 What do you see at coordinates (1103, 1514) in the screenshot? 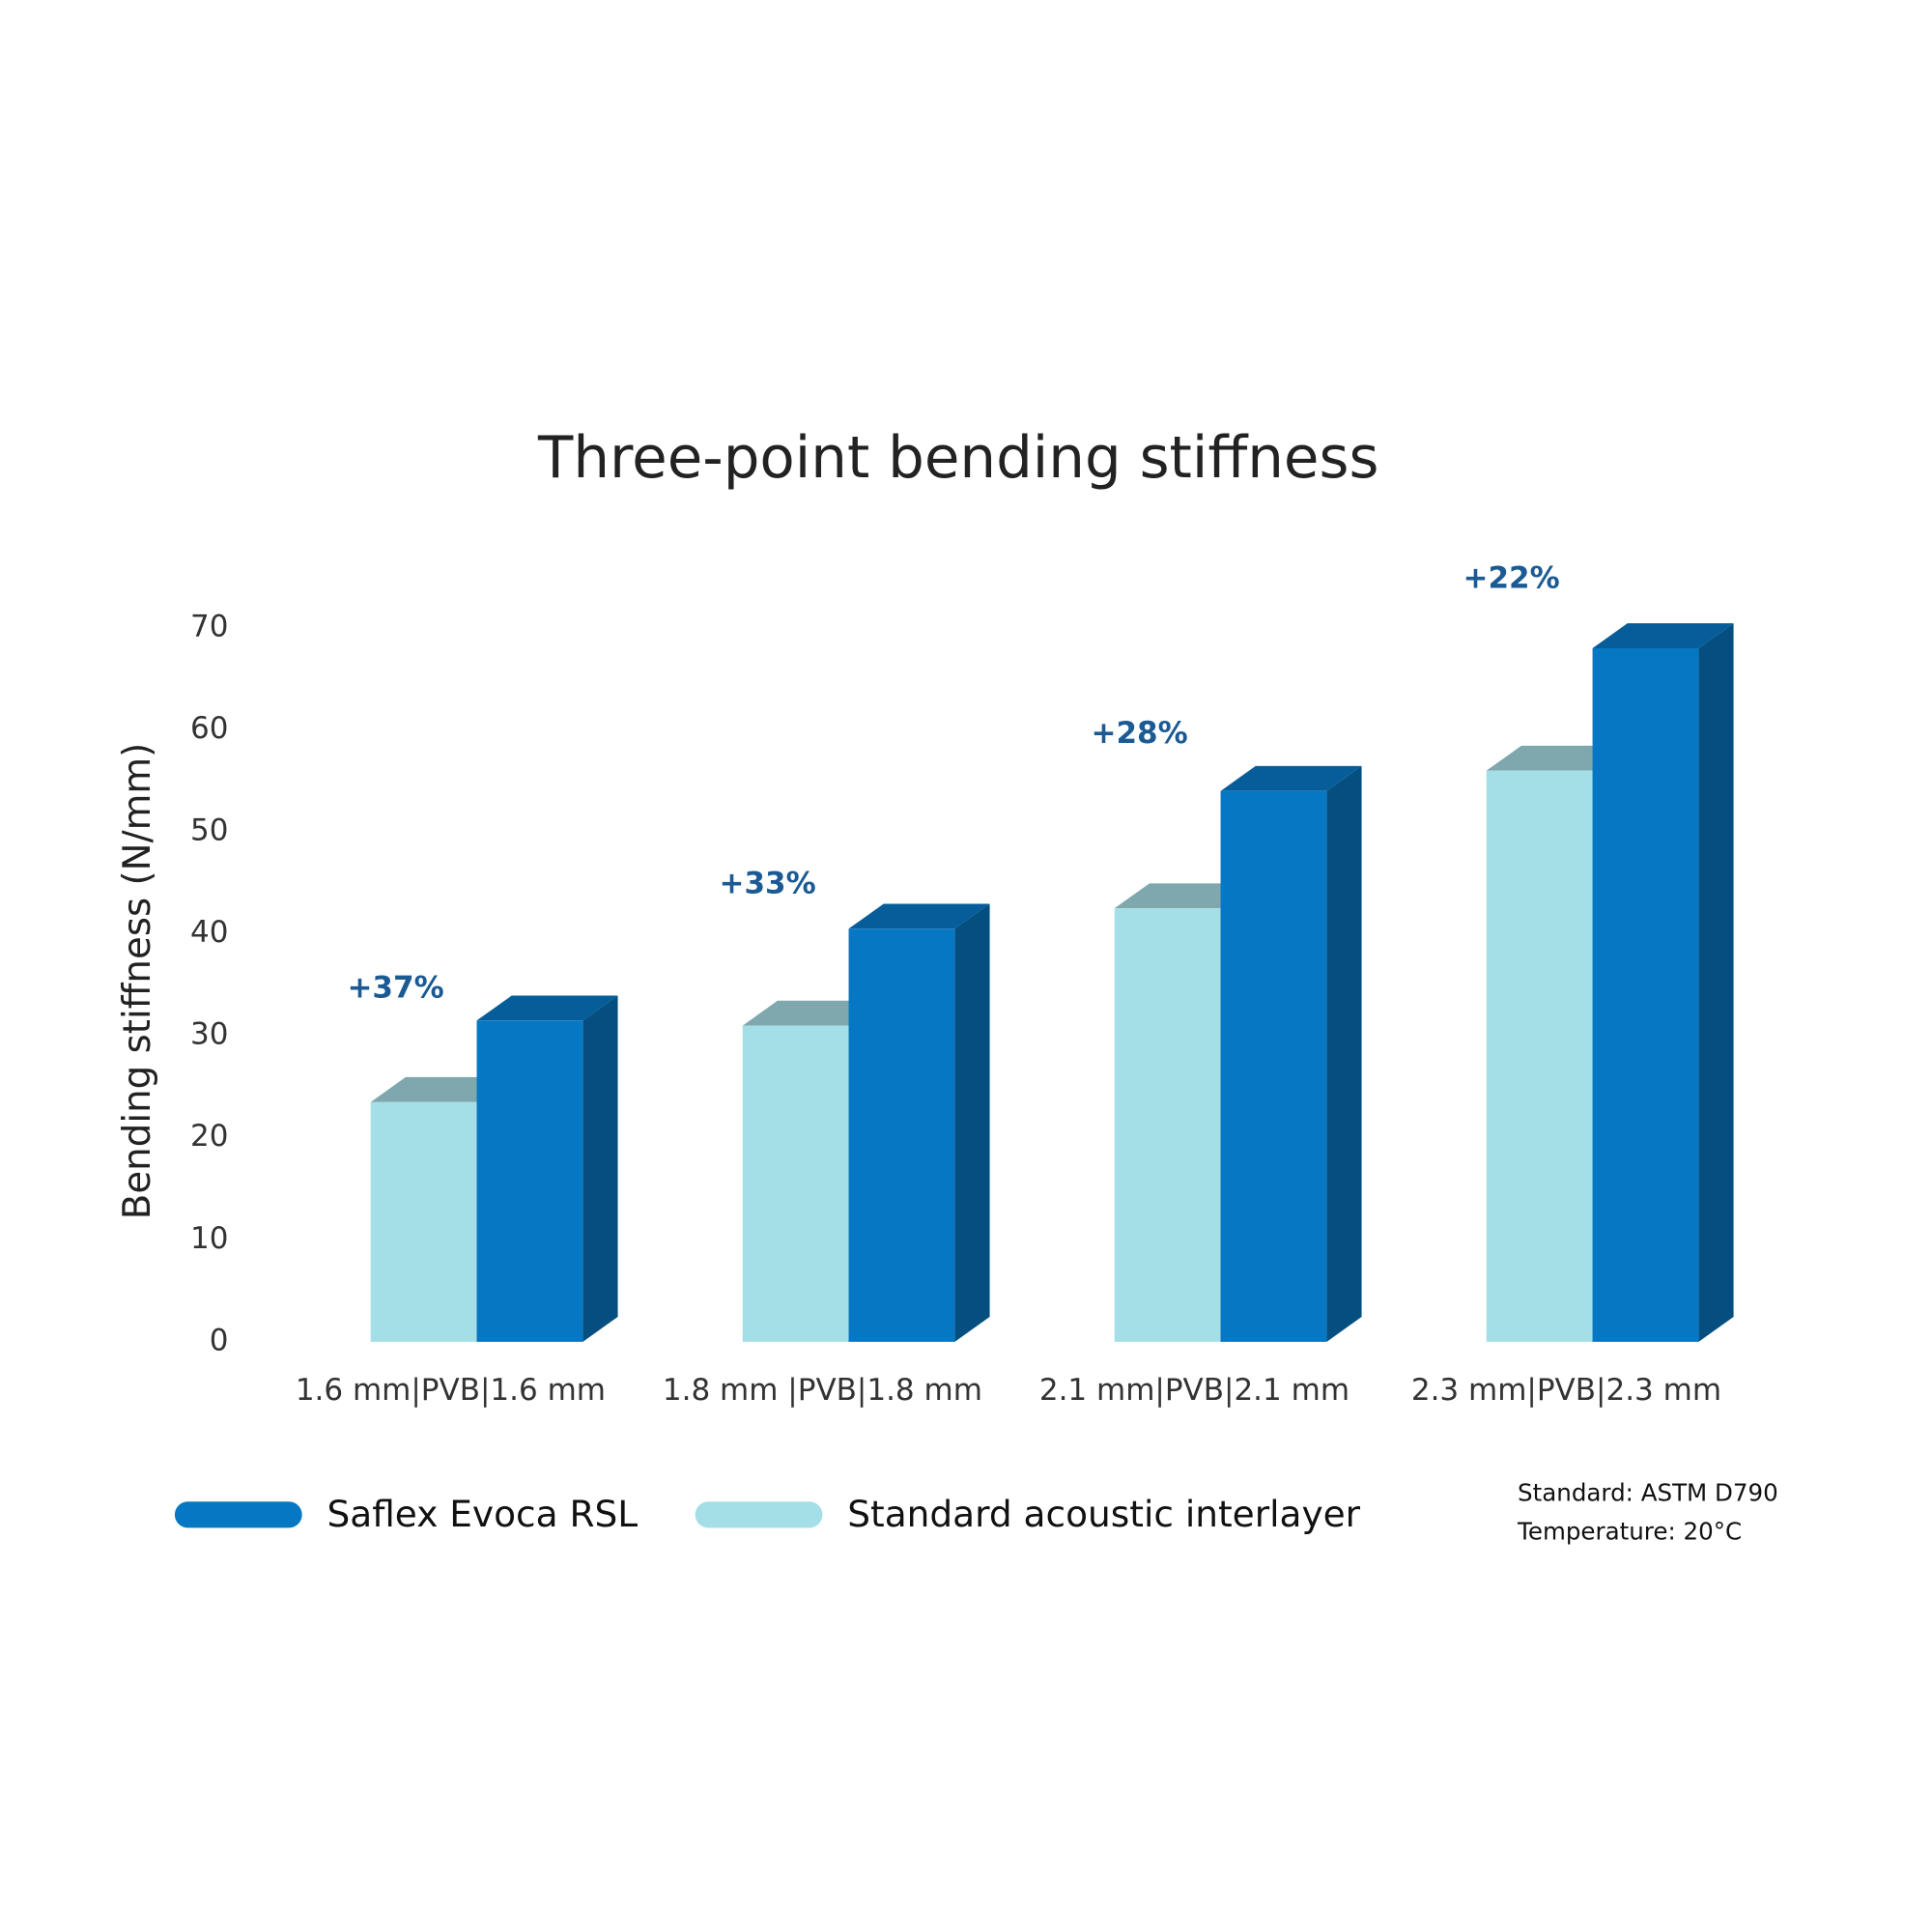
I see `legend-label: Standard acoustic interlayer` at bounding box center [1103, 1514].